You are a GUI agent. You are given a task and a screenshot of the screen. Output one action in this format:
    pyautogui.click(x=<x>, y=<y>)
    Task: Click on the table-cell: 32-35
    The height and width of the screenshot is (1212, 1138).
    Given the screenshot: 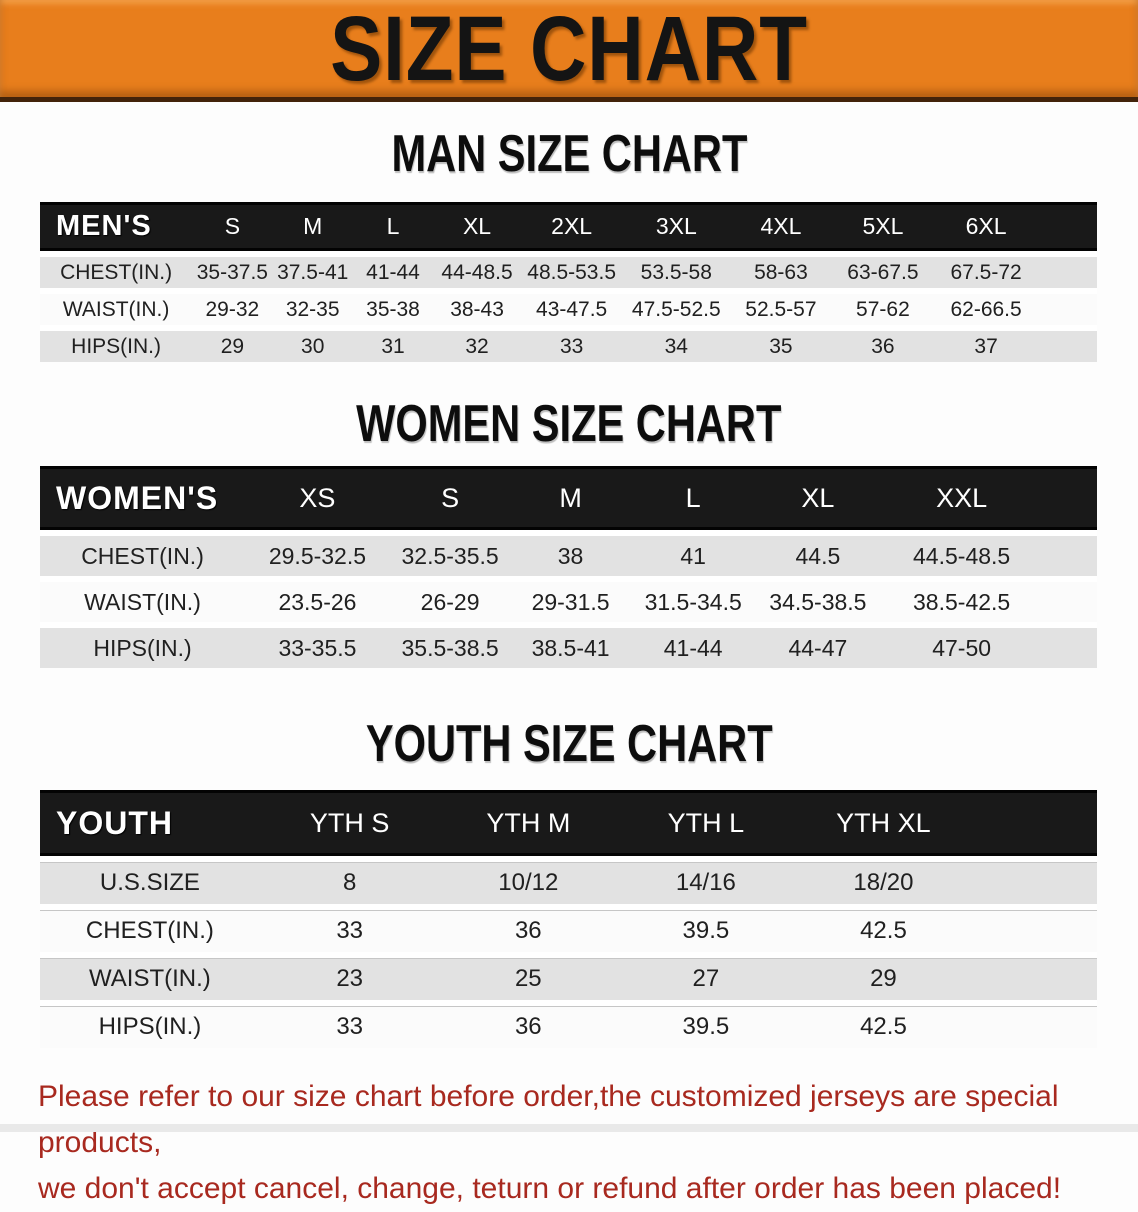 What is the action you would take?
    pyautogui.click(x=312, y=306)
    